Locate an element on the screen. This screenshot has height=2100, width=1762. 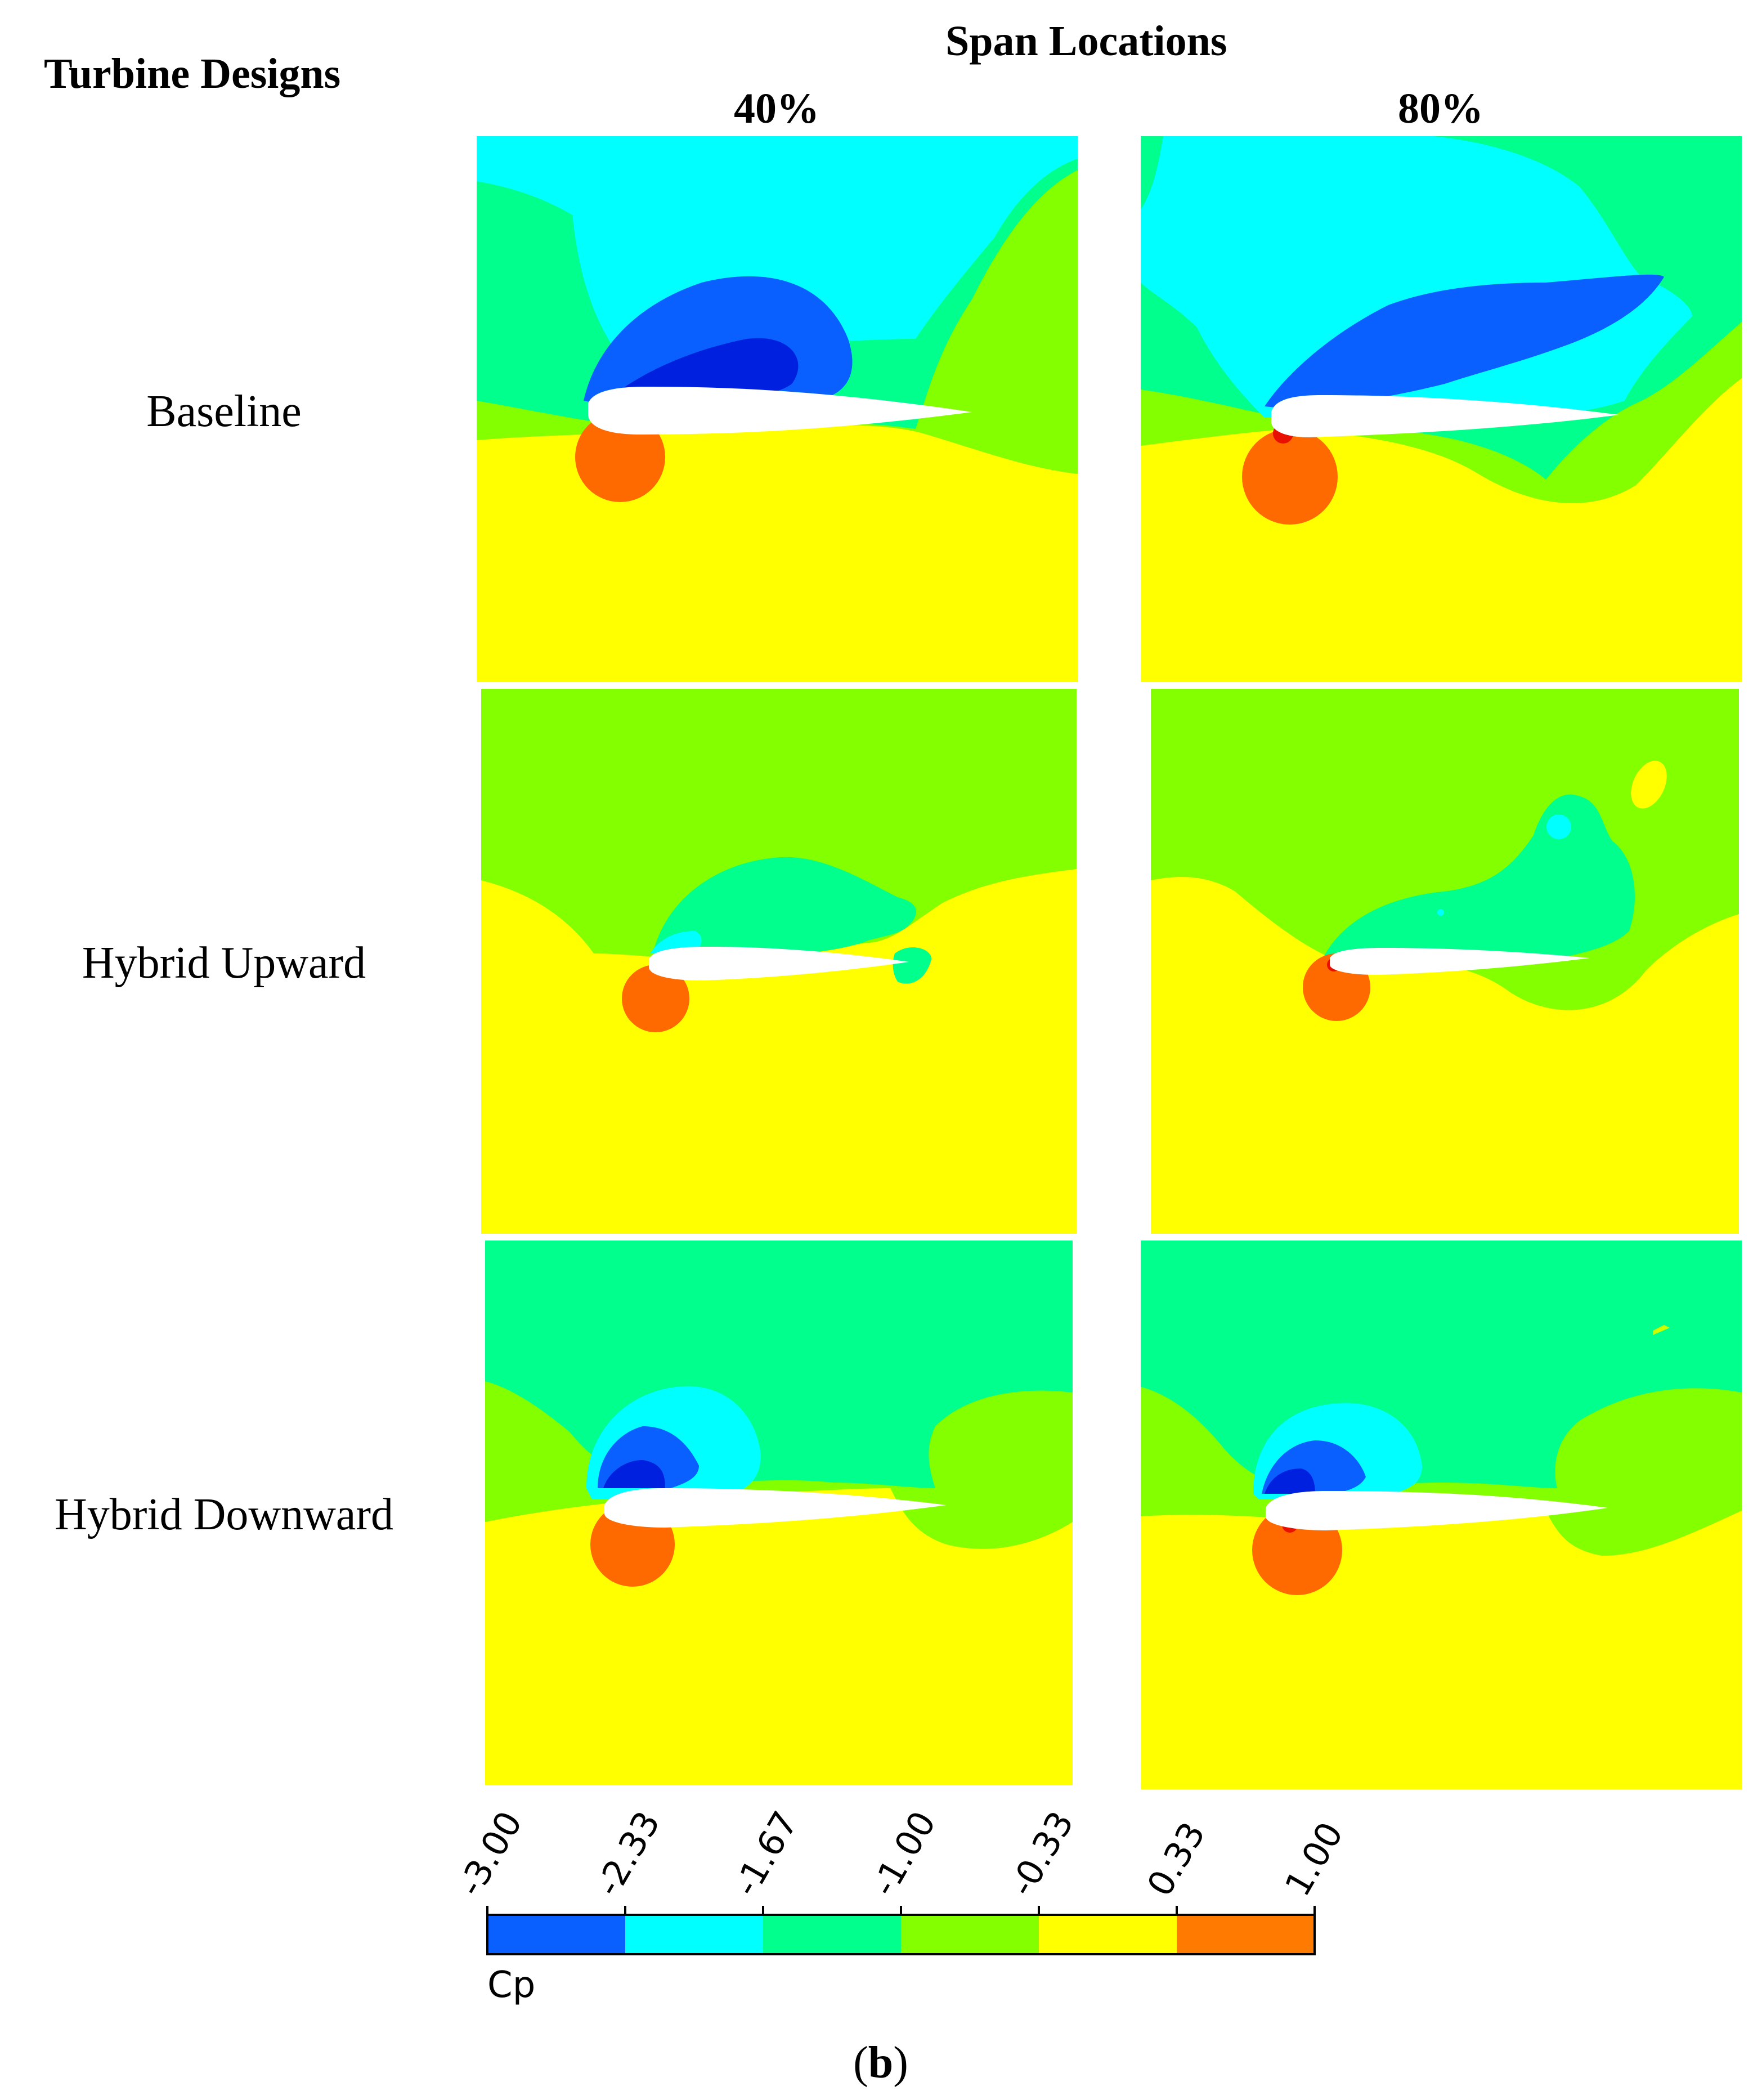
colorbar-tick-label: -0.33 is located at coordinates (1041, 1853).